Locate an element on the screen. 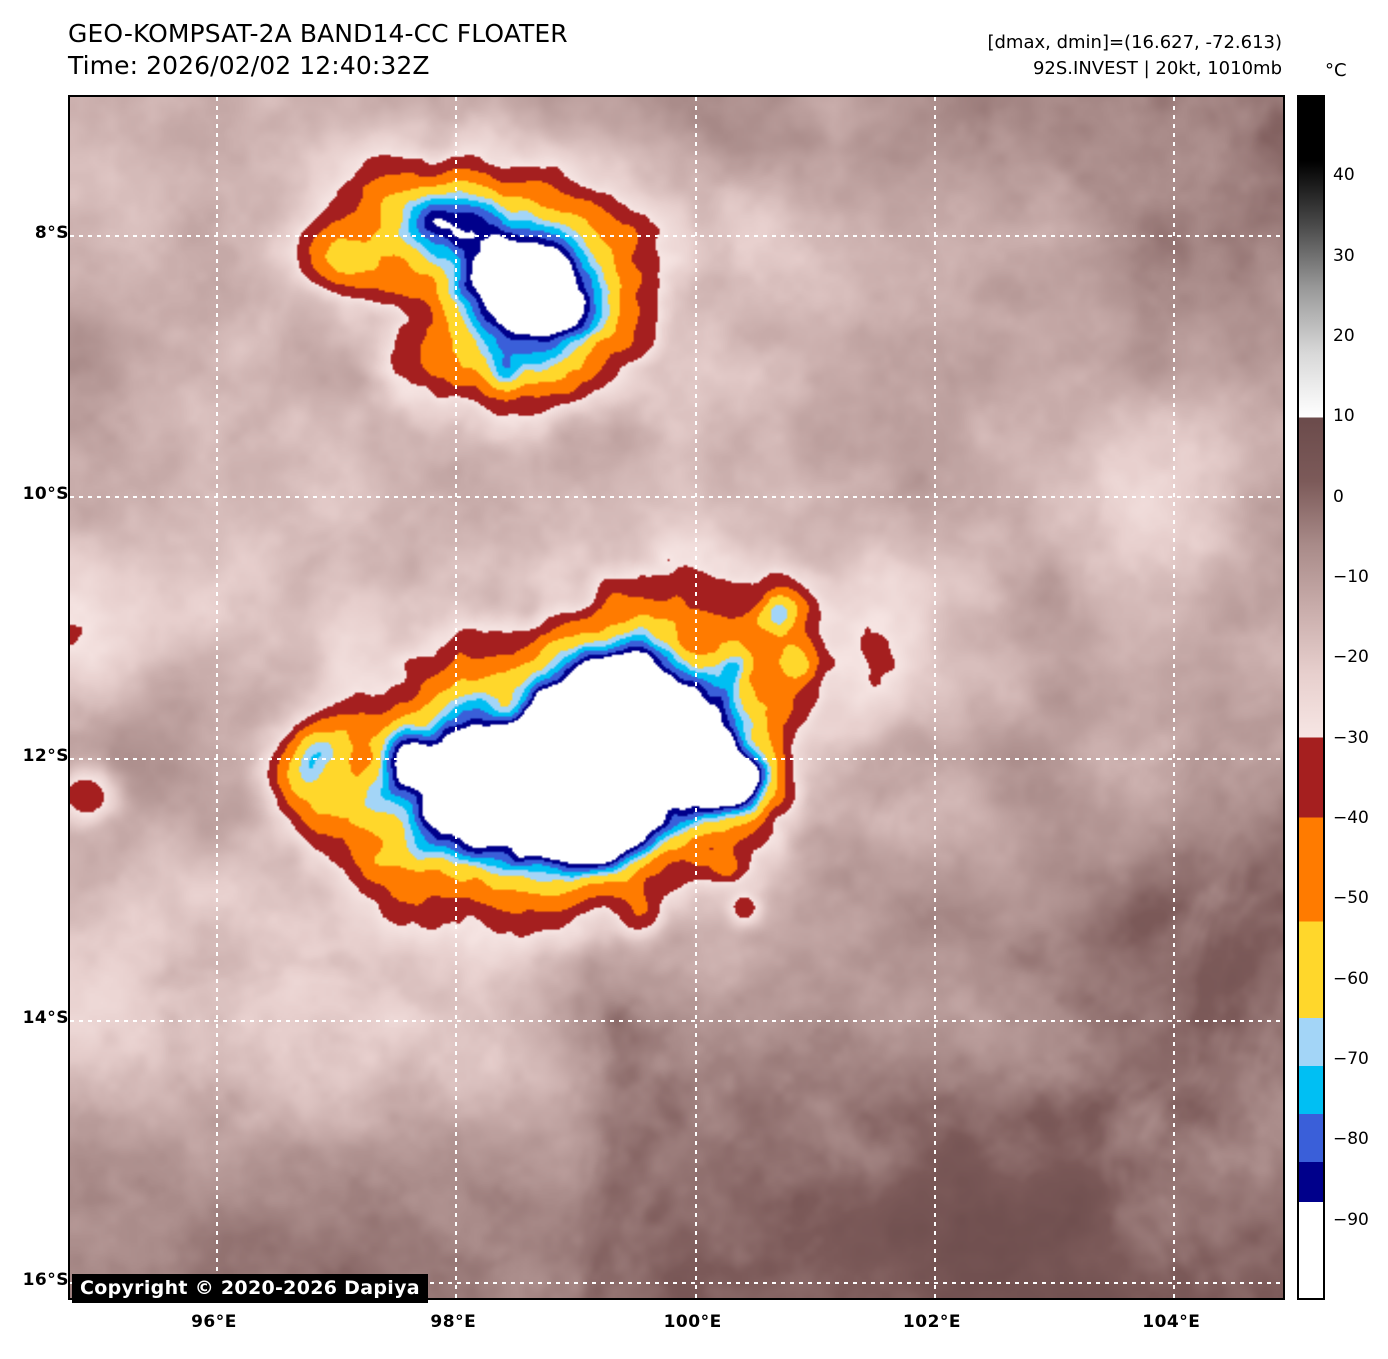  x-axis-tick-label: 104°E is located at coordinates (1171, 1322).